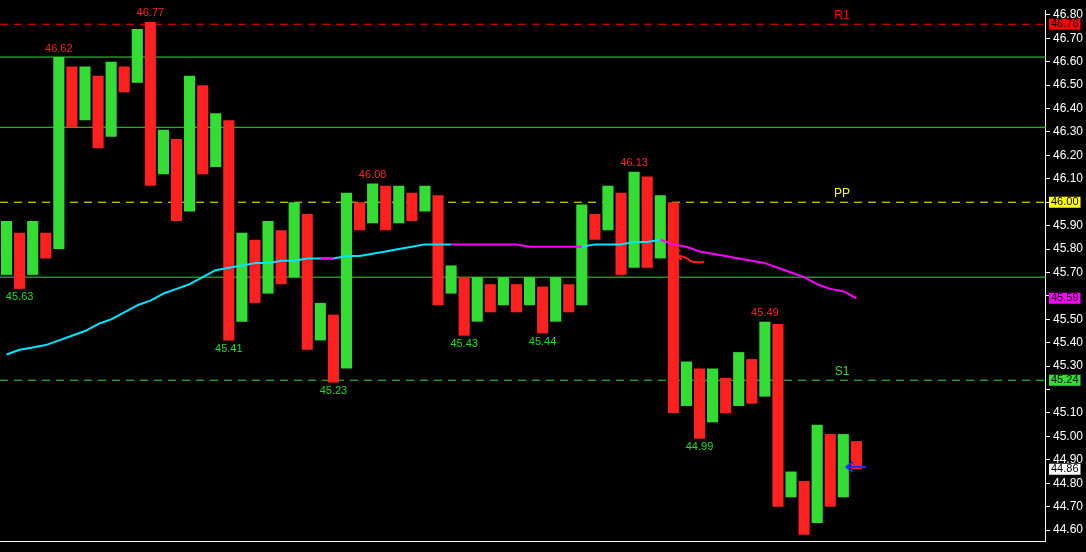 The width and height of the screenshot is (1086, 552). Describe the element at coordinates (1064, 297) in the screenshot. I see `annotation: 45.59` at that location.